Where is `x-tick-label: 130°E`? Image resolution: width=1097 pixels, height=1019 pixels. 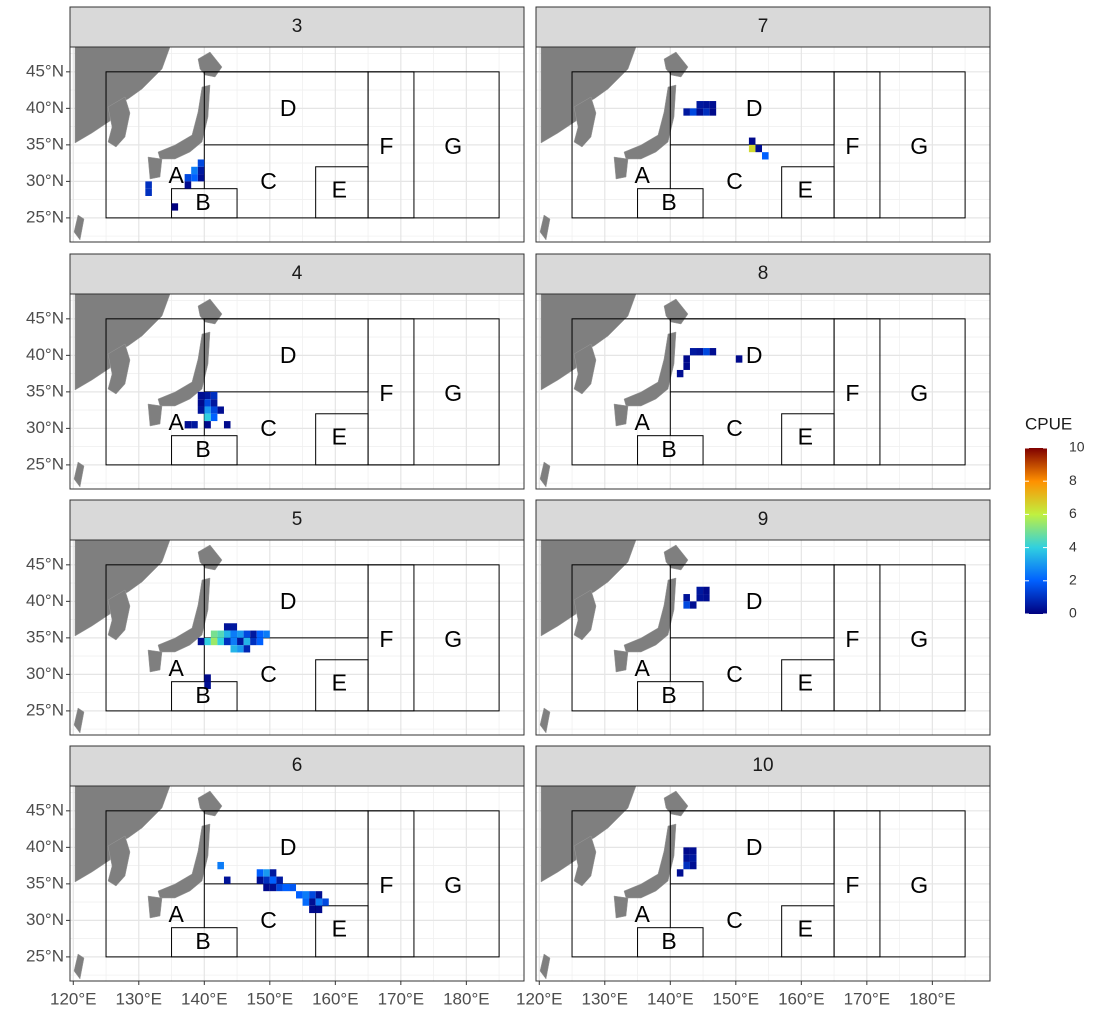 x-tick-label: 130°E is located at coordinates (605, 998).